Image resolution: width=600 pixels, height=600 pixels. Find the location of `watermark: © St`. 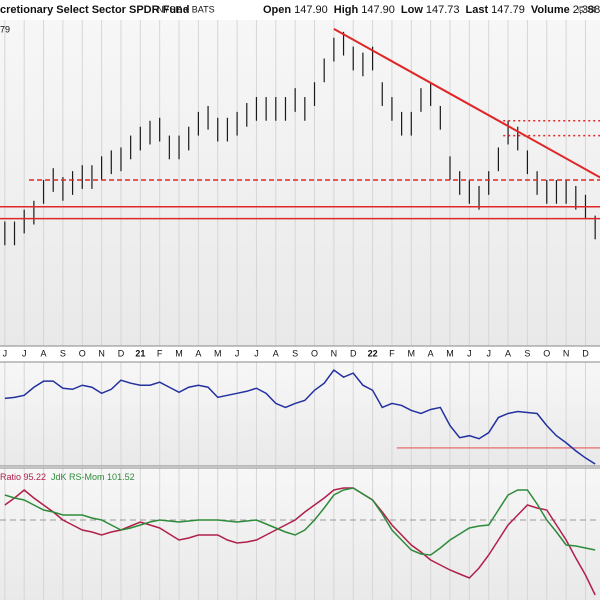

watermark: © St is located at coordinates (587, 9).